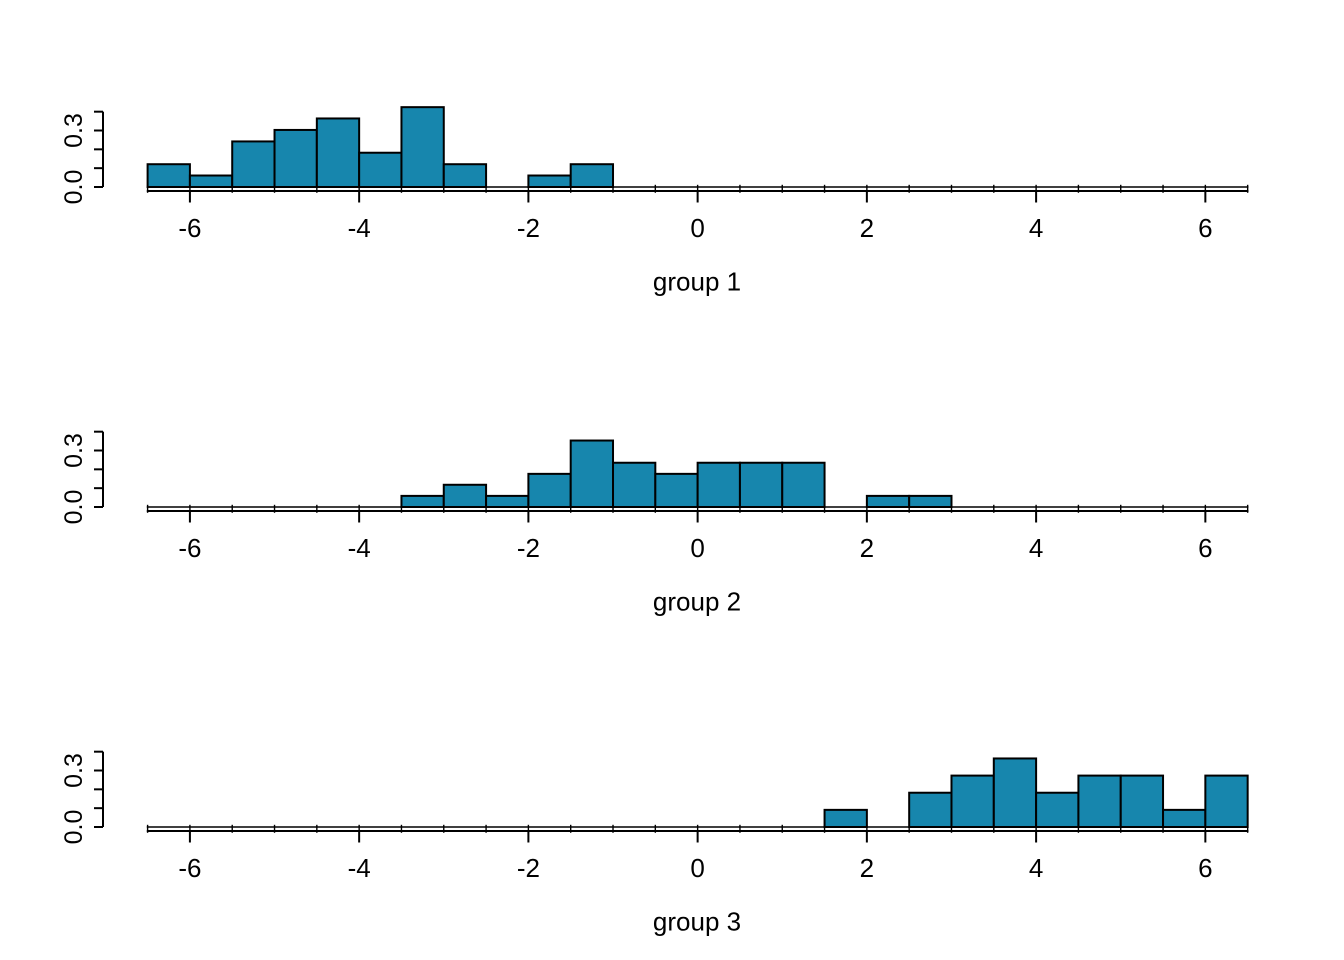 The image size is (1344, 960). Describe the element at coordinates (654, 174) in the screenshot. I see `histogram-panel-group-1: -6 -4 -2 0 2 4 6 0.0 0.3` at that location.